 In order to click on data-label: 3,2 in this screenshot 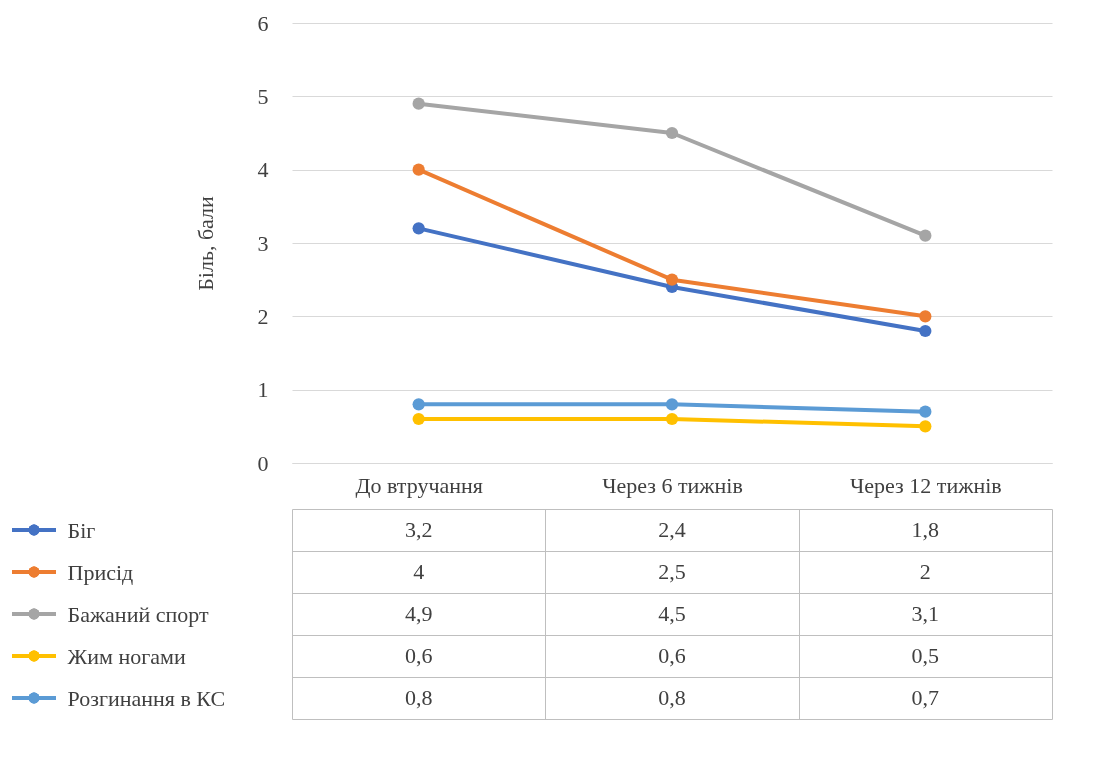, I will do `click(418, 529)`.